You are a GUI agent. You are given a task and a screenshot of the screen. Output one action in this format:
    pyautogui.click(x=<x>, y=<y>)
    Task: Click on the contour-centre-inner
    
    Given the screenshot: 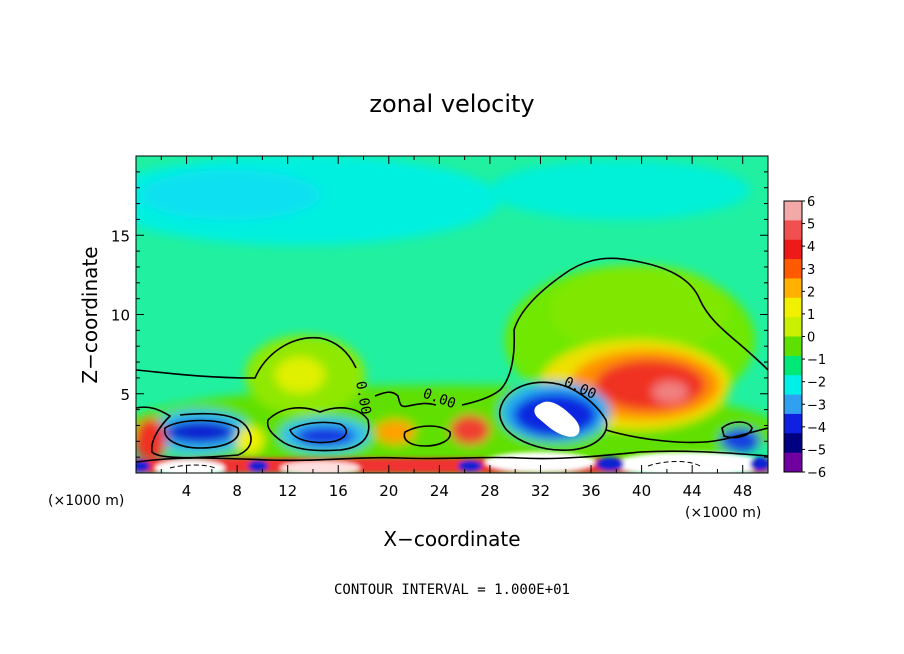 What is the action you would take?
    pyautogui.click(x=318, y=432)
    